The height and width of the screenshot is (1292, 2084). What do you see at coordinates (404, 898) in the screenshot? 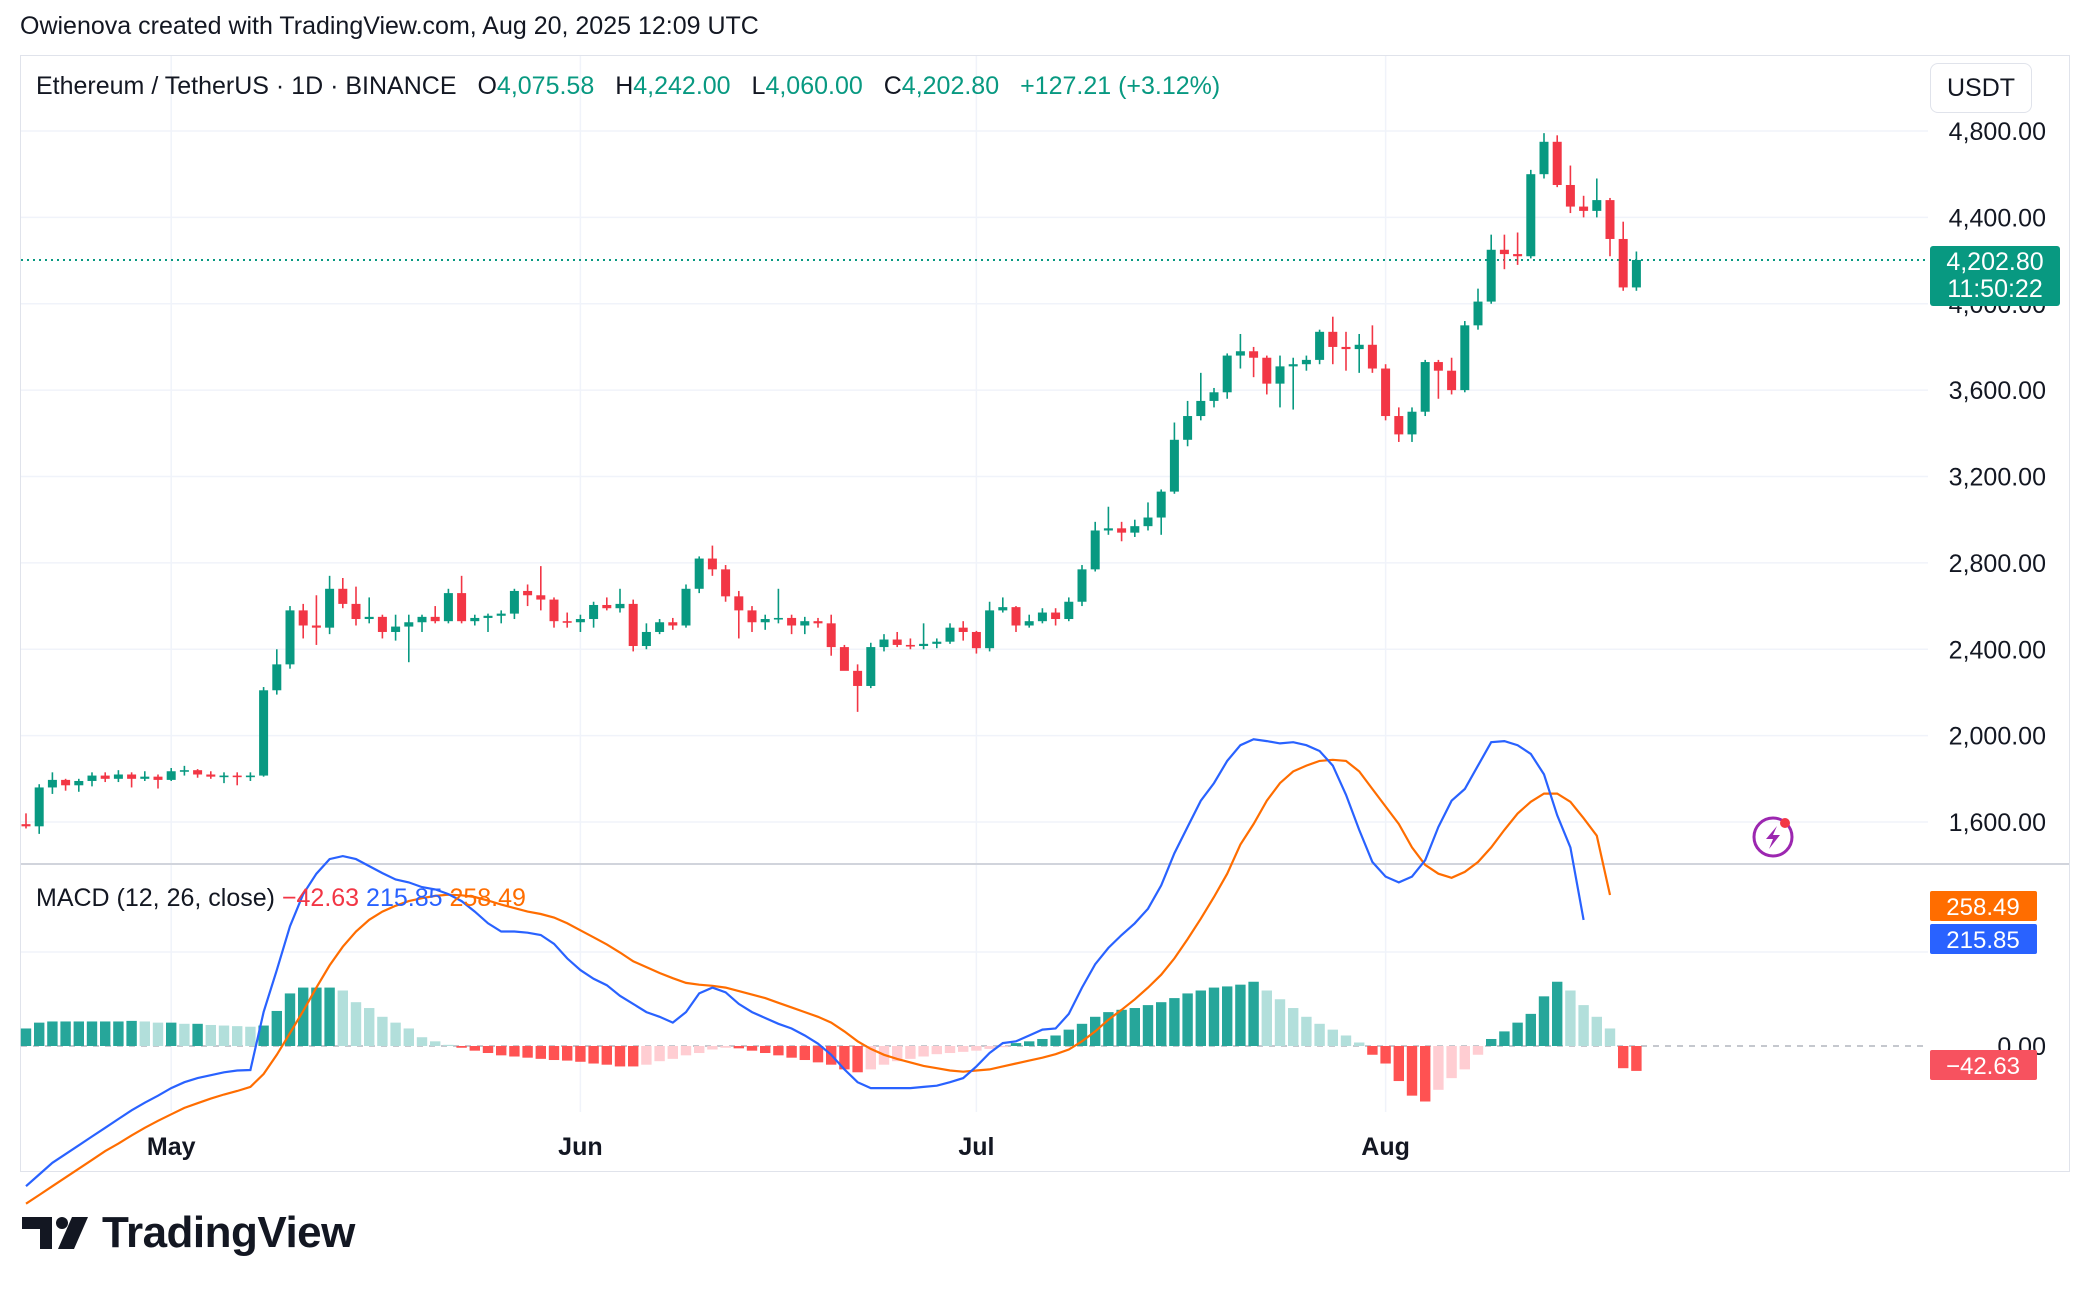
I see `macd-legend-macd: 215.85` at bounding box center [404, 898].